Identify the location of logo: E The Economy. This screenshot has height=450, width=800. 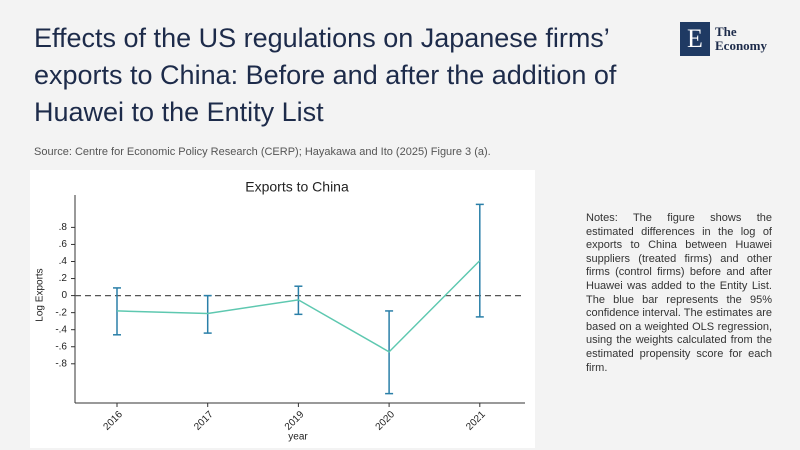
(723, 39).